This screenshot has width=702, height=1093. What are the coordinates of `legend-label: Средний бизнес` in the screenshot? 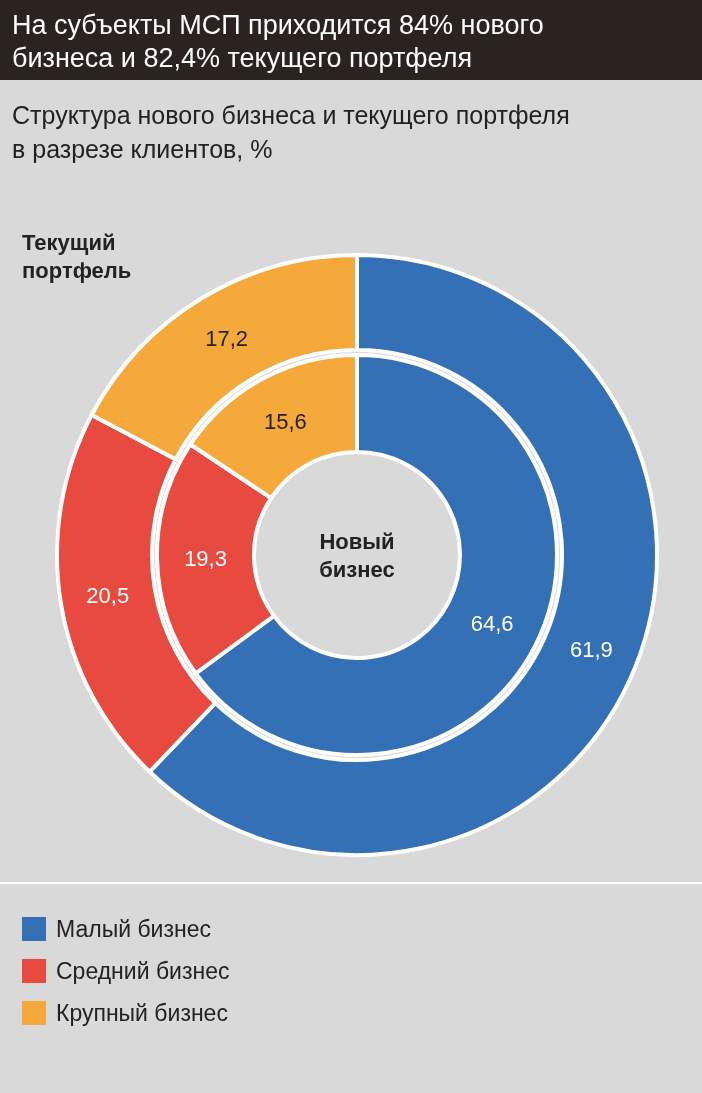 It's located at (143, 971).